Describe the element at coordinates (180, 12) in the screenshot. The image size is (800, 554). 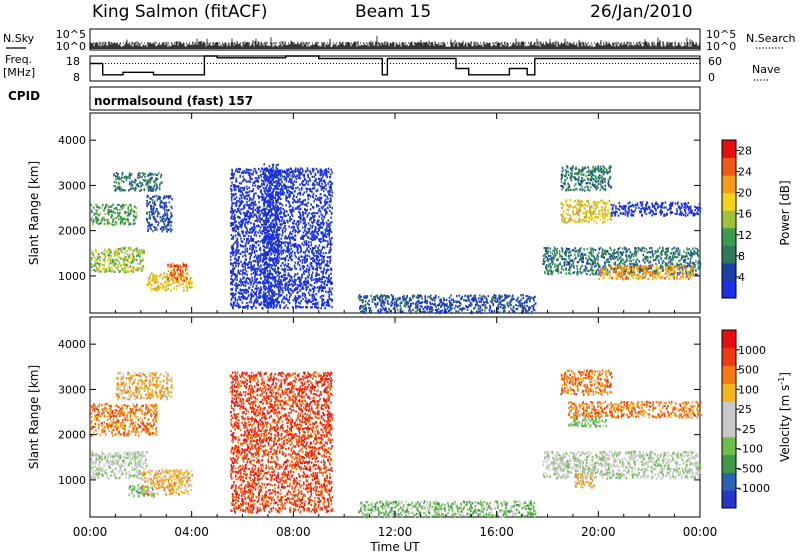
I see `station-title: King Salmon (fitACF)` at that location.